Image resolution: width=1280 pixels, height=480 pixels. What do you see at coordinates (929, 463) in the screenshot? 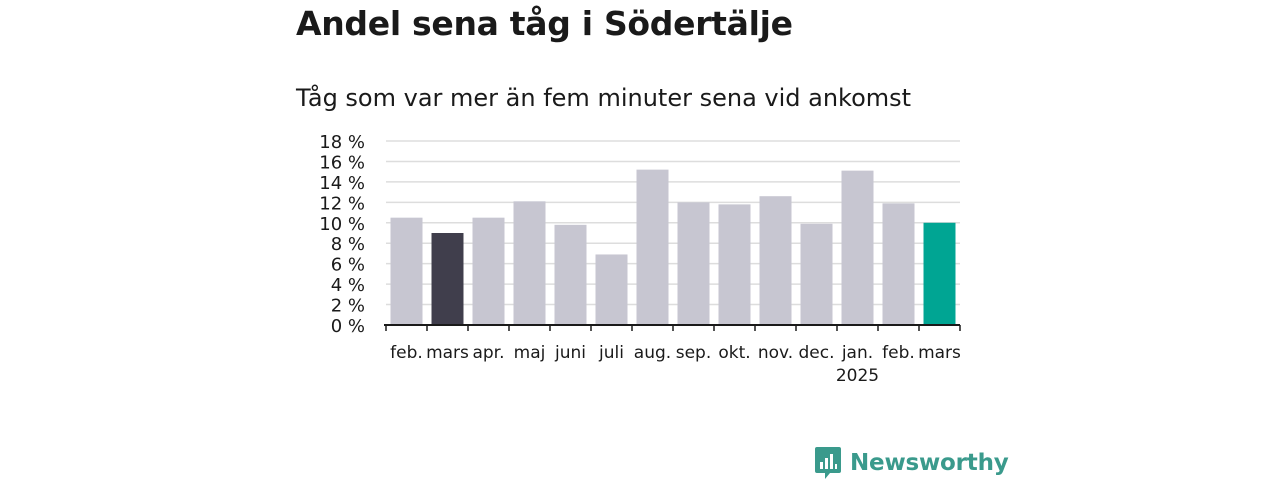
I see `brand-name: Newsworthy` at bounding box center [929, 463].